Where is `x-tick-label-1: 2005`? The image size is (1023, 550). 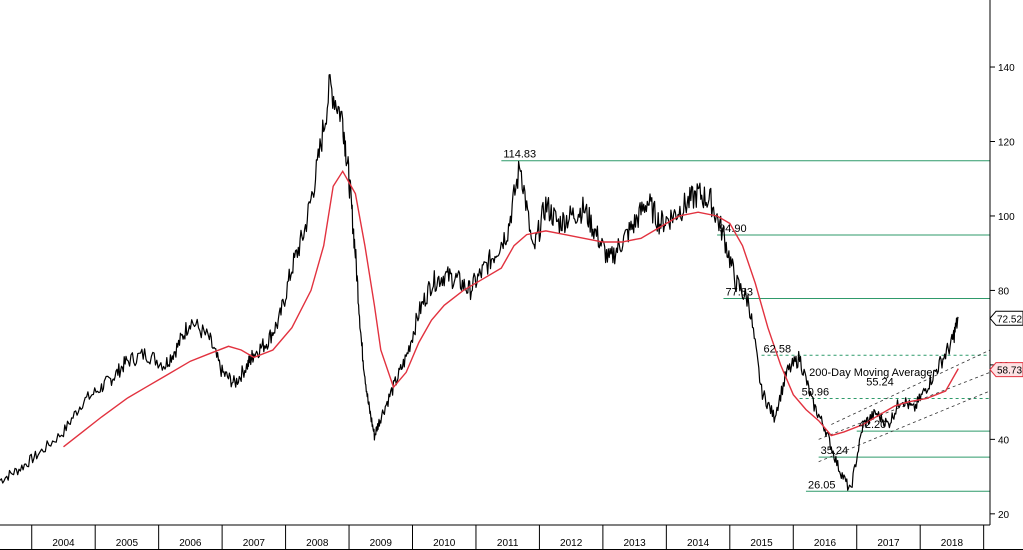
x-tick-label-1: 2005 is located at coordinates (127, 543).